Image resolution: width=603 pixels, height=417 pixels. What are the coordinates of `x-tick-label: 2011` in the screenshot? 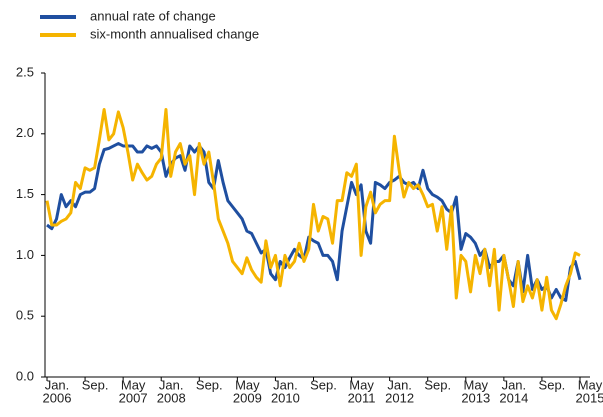 It's located at (362, 397).